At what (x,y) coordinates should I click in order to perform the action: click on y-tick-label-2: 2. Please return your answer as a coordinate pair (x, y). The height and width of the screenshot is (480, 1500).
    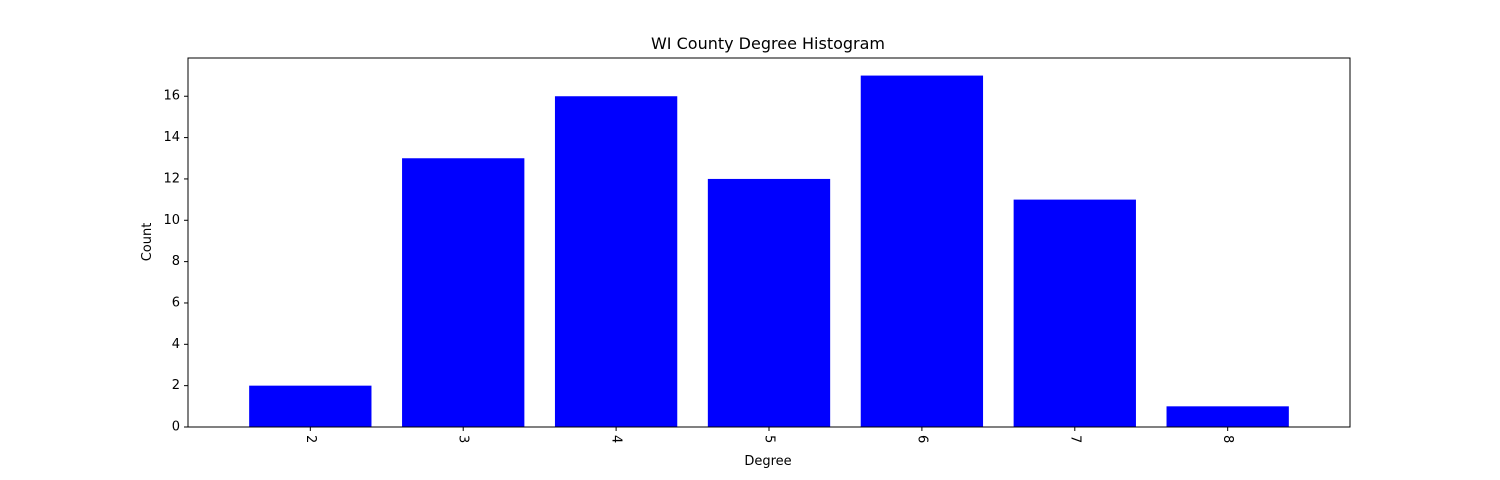
    Looking at the image, I should click on (176, 385).